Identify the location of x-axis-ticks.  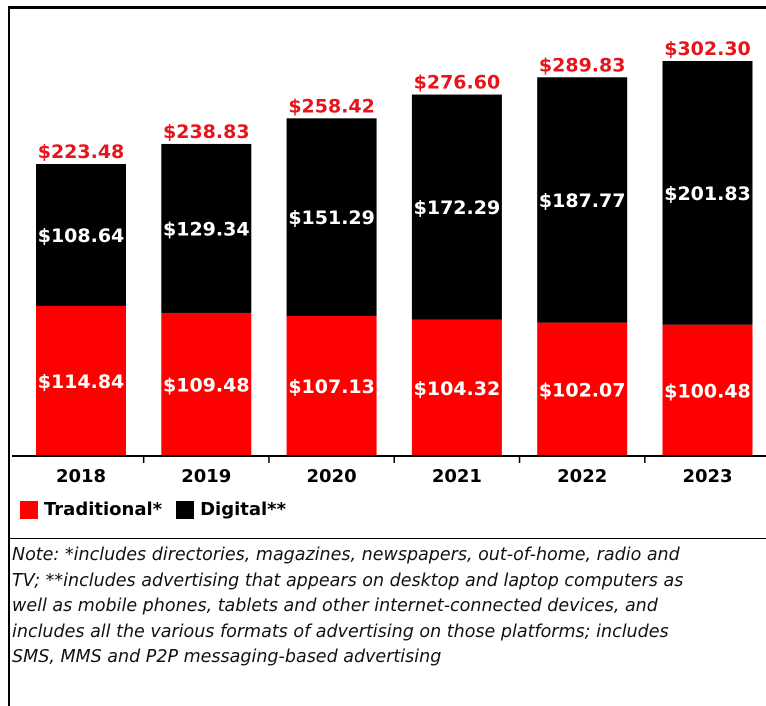
(394, 459).